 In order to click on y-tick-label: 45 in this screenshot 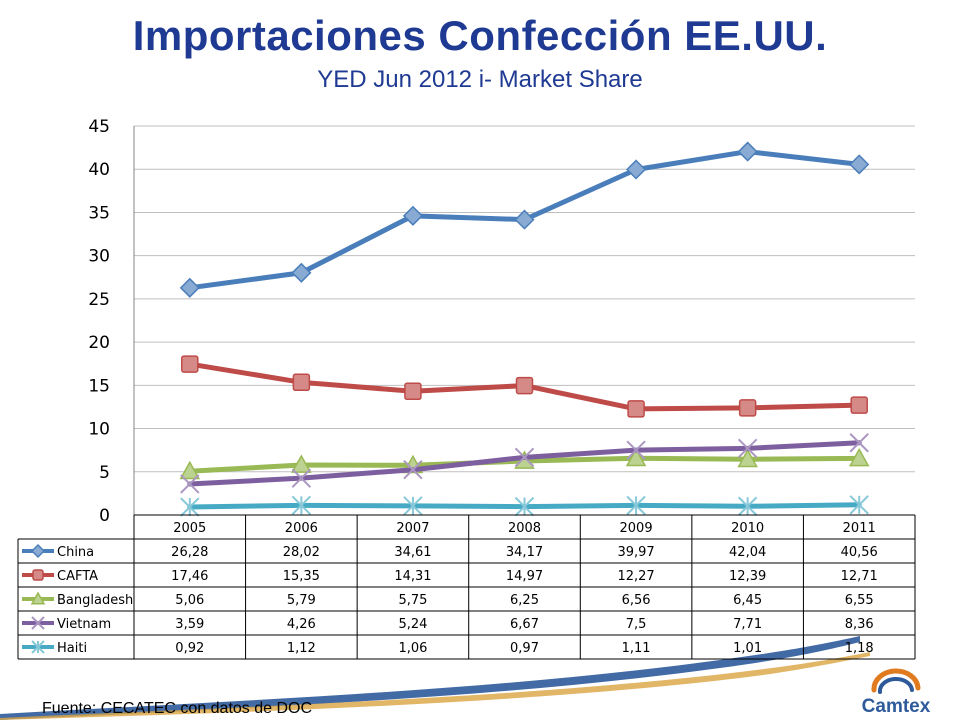, I will do `click(99, 127)`.